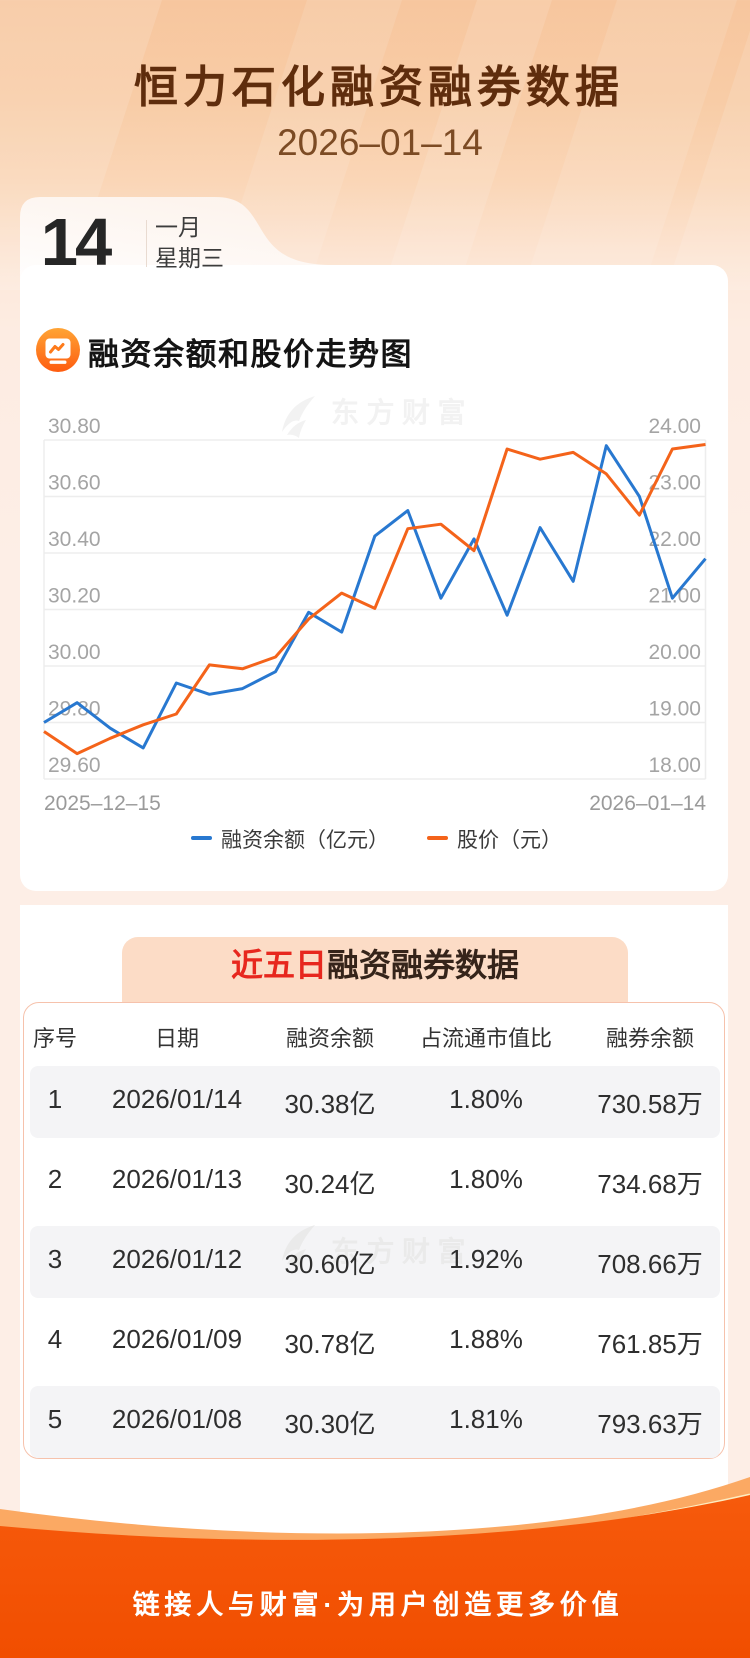 The height and width of the screenshot is (1658, 750). I want to click on svg-text: 29.60, so click(74, 765).